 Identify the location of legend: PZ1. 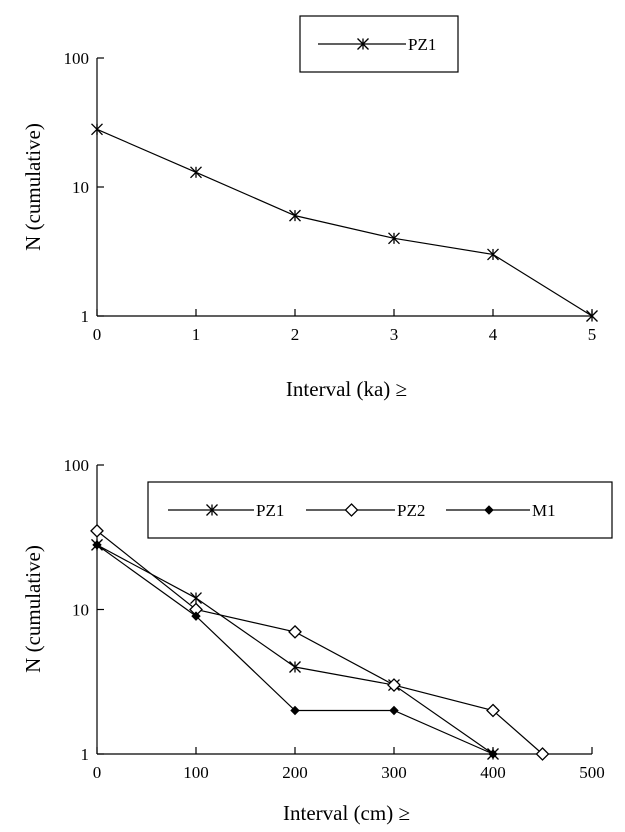
(379, 44).